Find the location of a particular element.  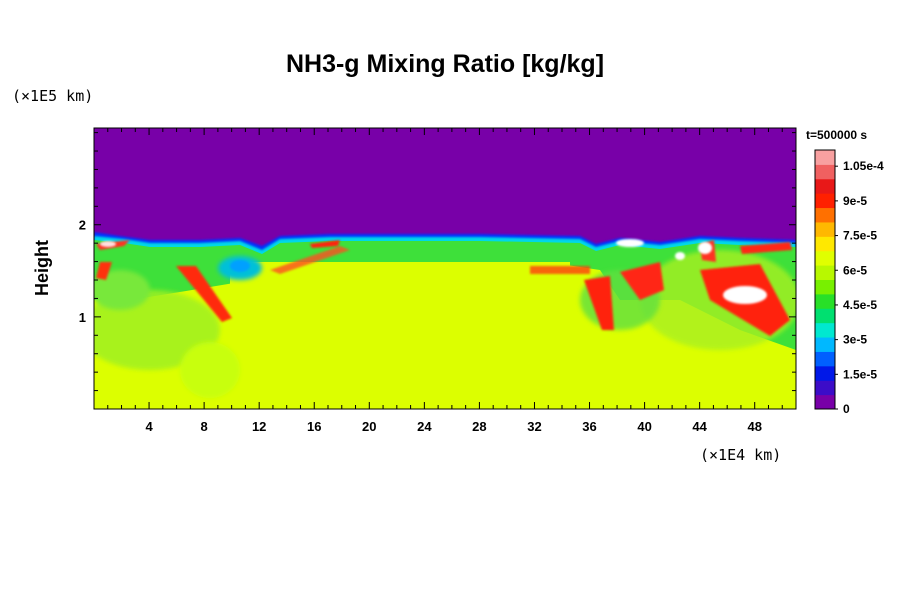

colorbar: 0 1.5e-5 3e-5 4.5e-5 6e-5 7.5e-5 9e-5 1.05e-4 is located at coordinates (849, 282).